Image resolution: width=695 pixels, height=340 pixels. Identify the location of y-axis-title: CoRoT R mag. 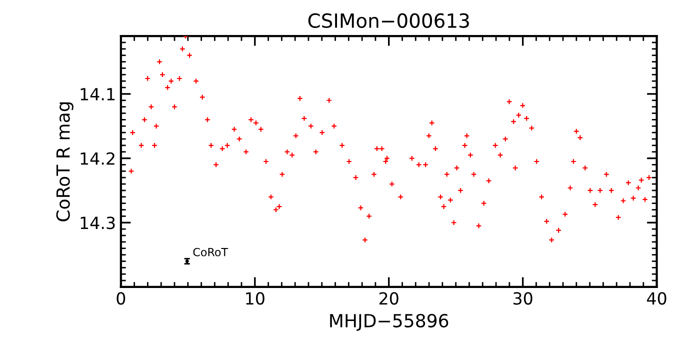
(65, 162).